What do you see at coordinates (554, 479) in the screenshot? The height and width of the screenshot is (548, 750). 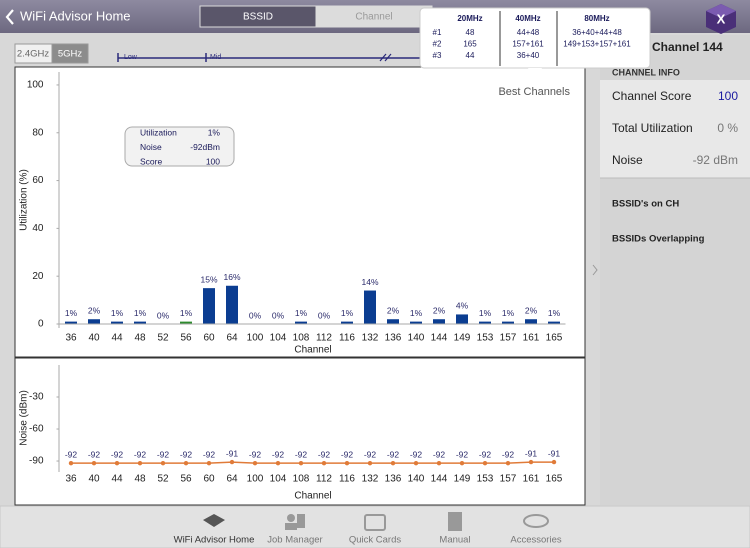 I see `x-tick-label: 165` at bounding box center [554, 479].